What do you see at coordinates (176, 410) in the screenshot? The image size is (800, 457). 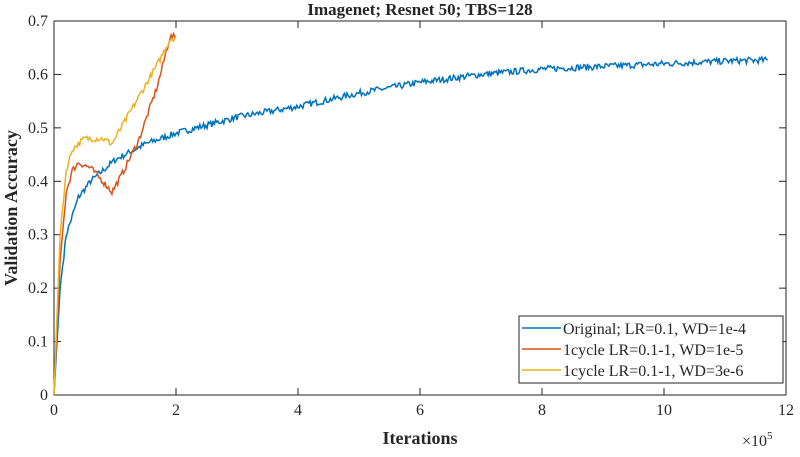 I see `x-tick-label: 2` at bounding box center [176, 410].